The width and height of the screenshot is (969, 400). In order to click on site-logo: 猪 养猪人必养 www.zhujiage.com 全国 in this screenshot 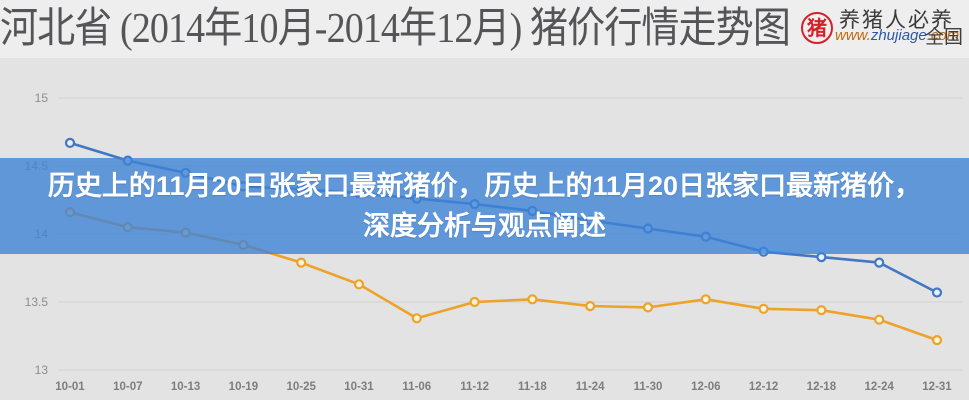, I will do `click(879, 29)`.